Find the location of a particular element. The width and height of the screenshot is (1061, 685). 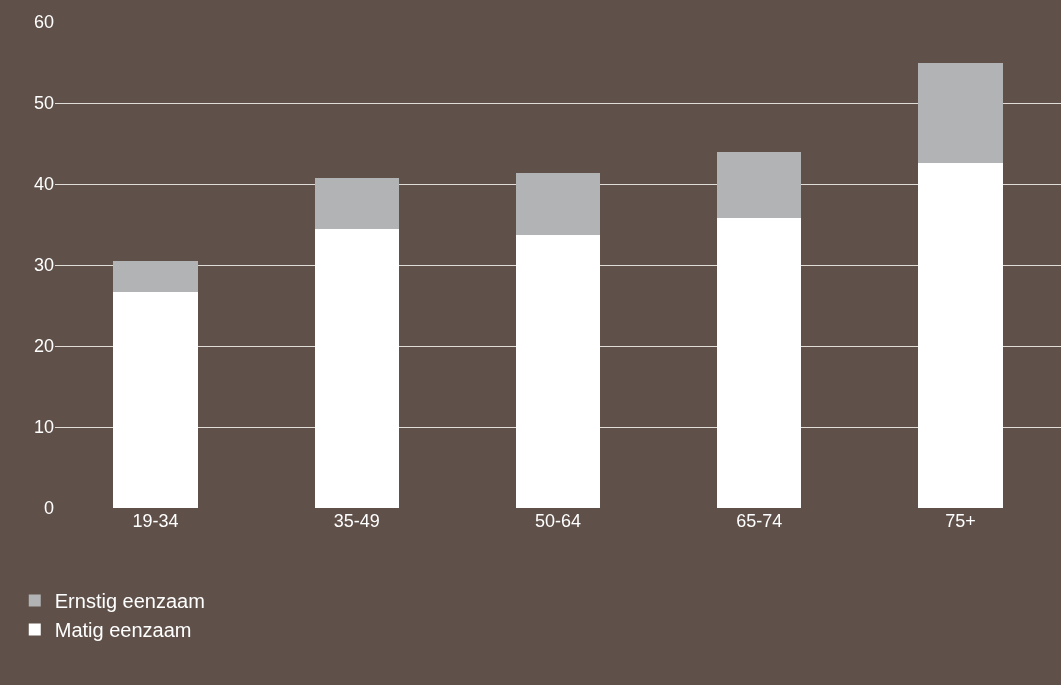

y-tick-label: 0 is located at coordinates (48, 508).